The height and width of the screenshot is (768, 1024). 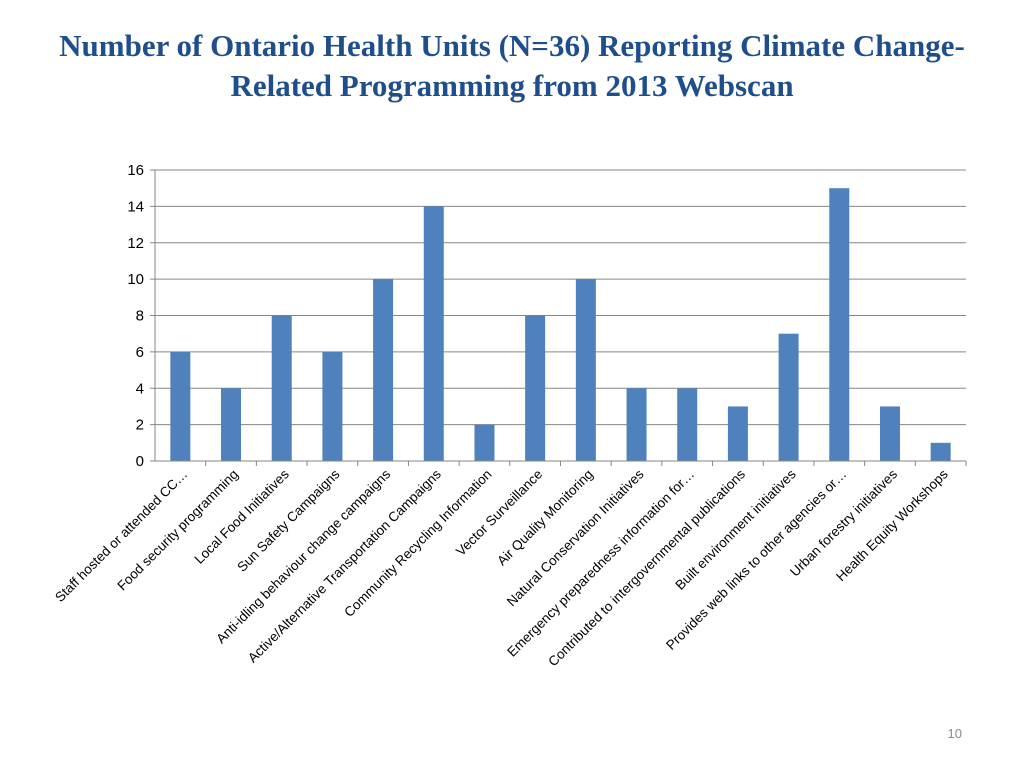 I want to click on x-category-label: Air Quality Monitoring, so click(x=545, y=518).